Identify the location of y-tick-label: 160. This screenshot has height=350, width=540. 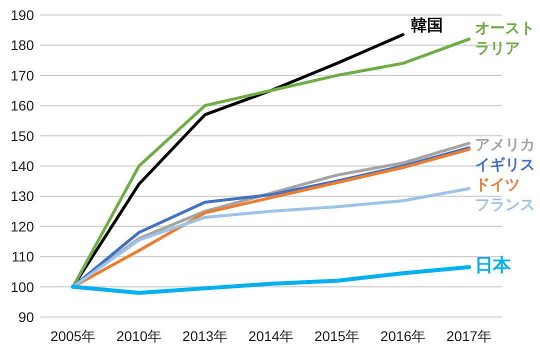
(22, 106).